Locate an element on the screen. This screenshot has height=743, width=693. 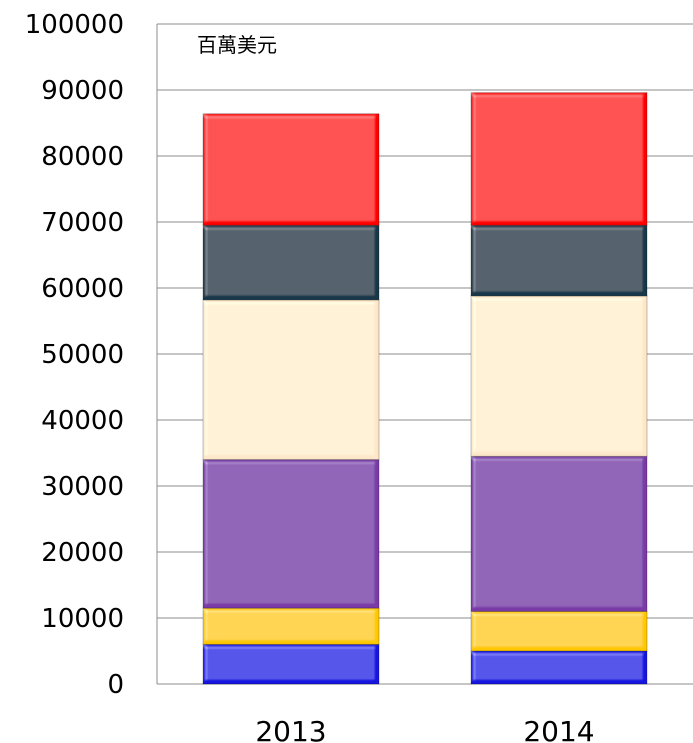
y-tick-label: 30000 is located at coordinates (82, 487).